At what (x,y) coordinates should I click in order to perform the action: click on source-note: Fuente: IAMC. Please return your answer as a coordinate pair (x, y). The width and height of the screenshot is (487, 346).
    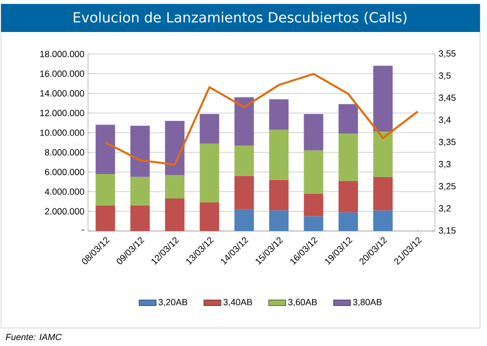
    Looking at the image, I should click on (34, 337).